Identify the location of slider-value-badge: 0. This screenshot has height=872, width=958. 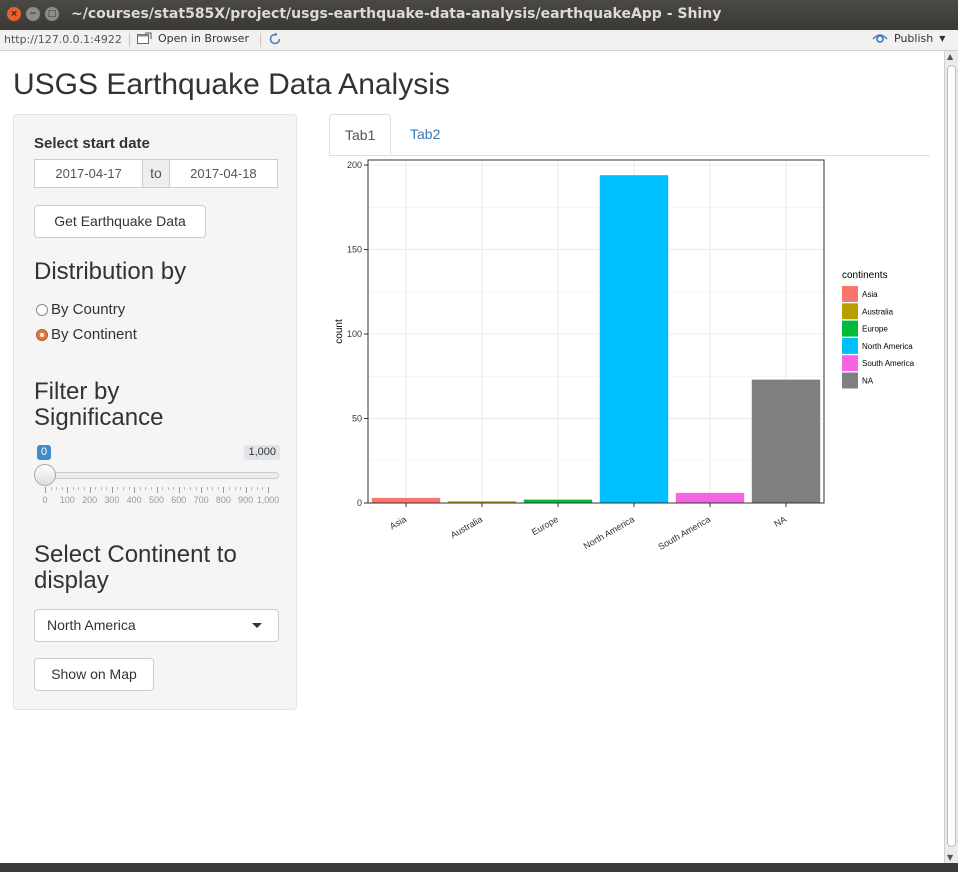
(44, 452).